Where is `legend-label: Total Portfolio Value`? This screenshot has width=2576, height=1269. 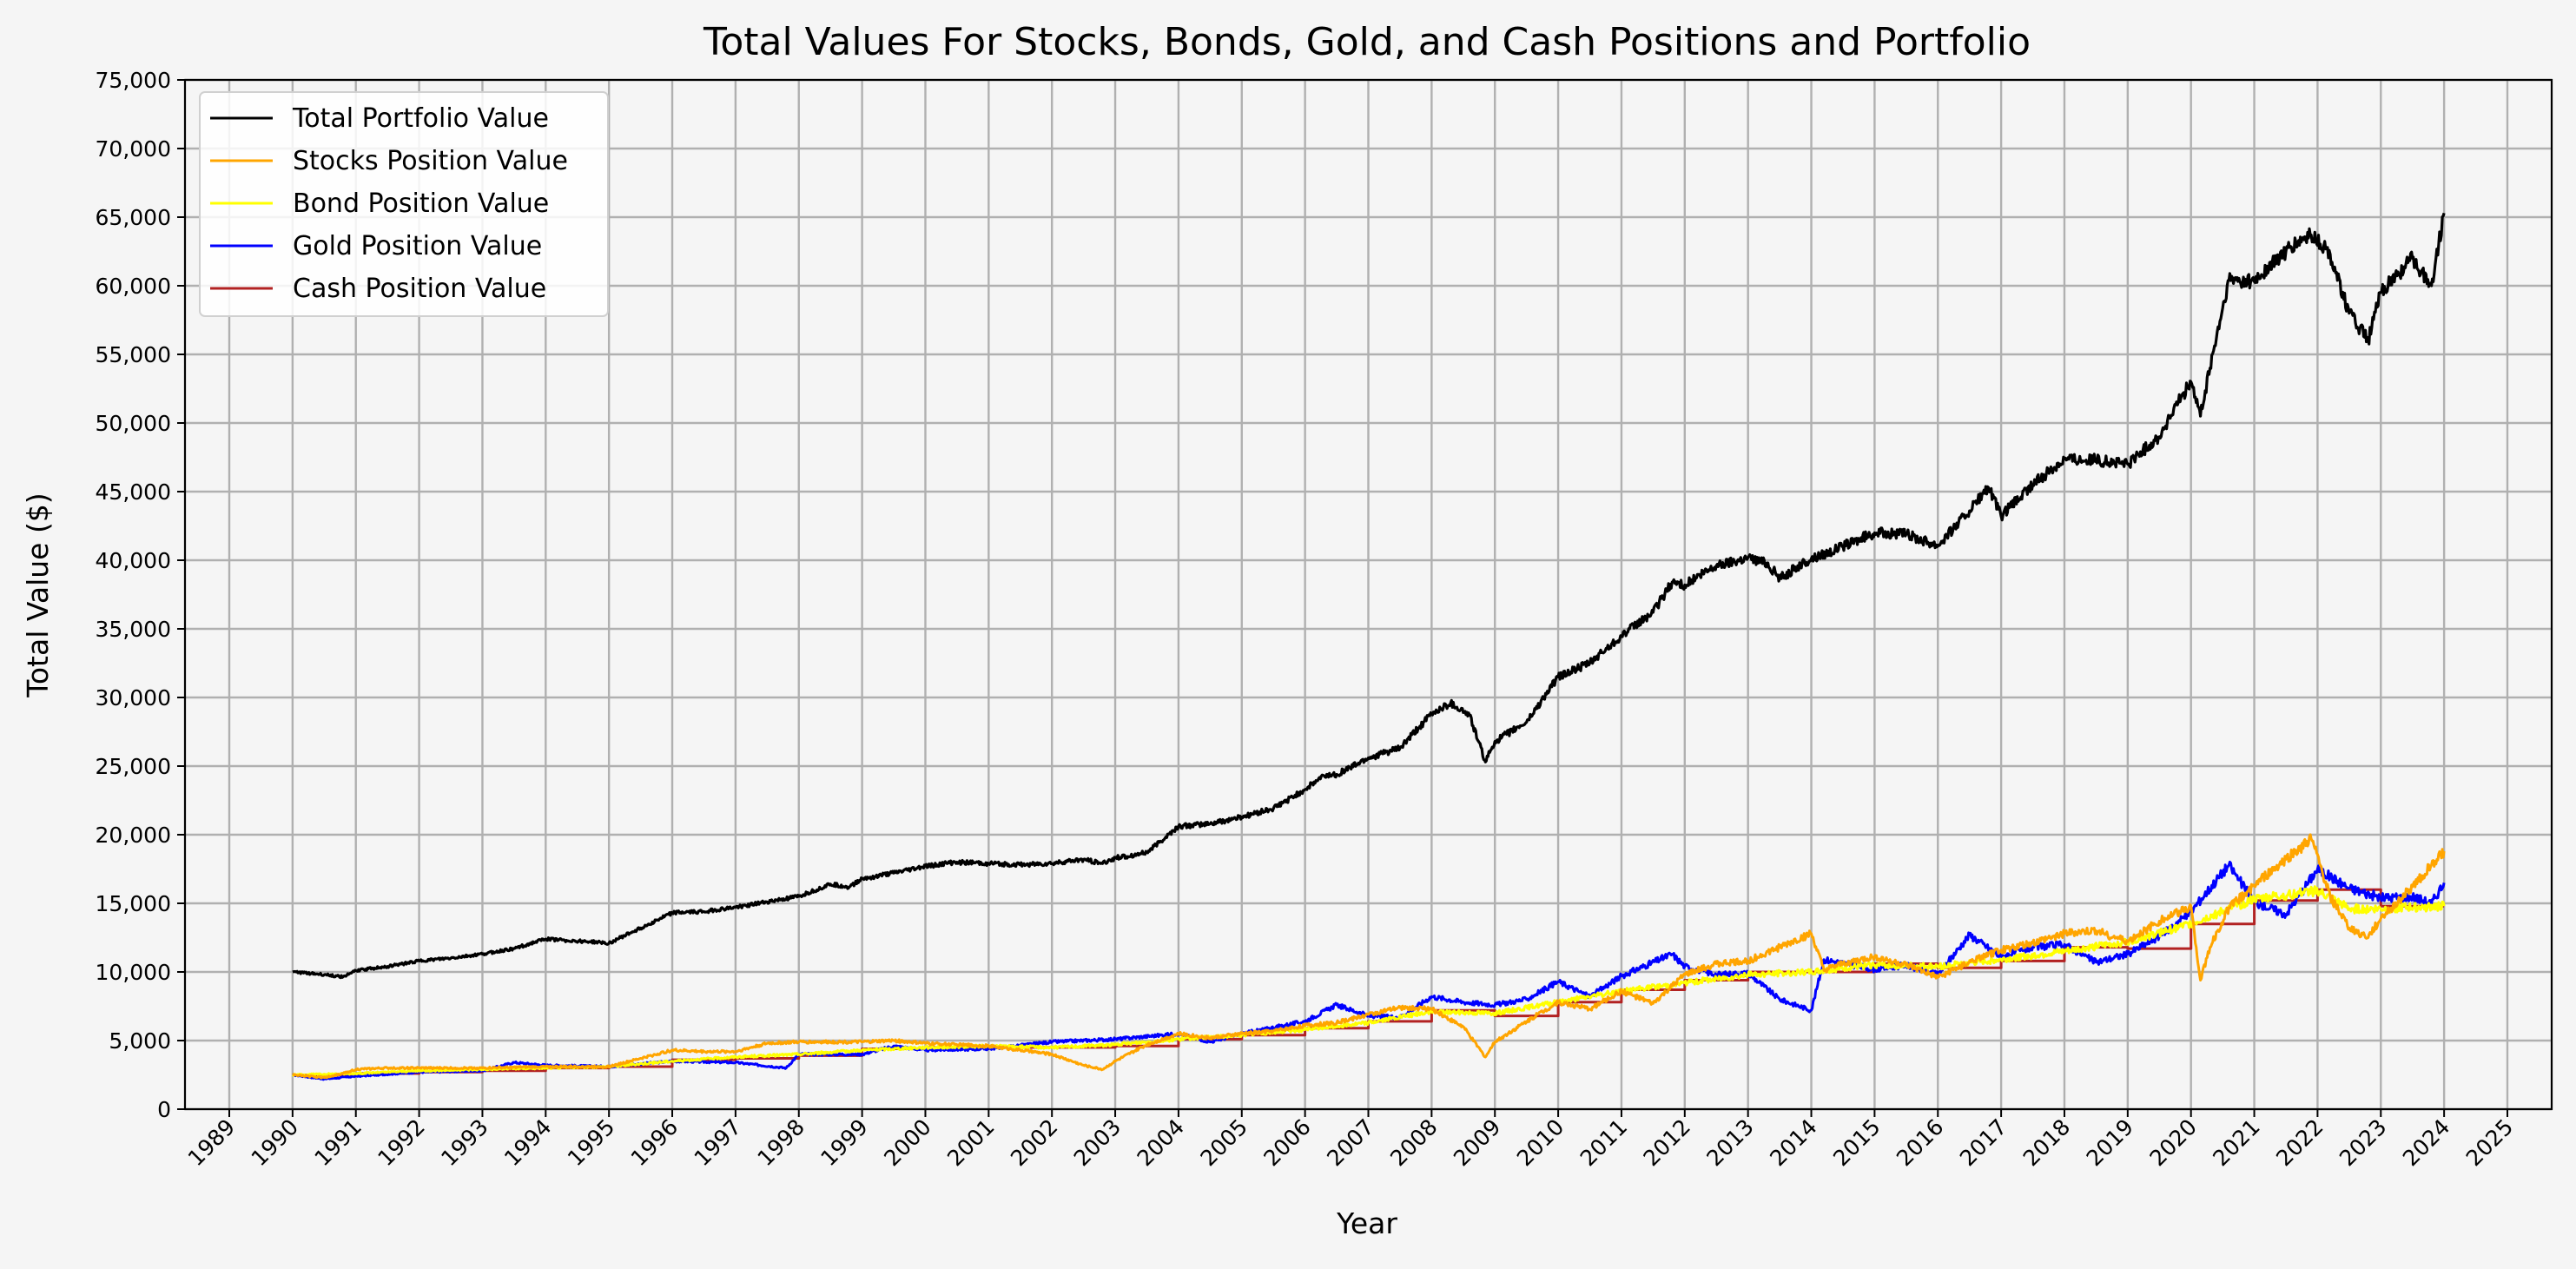
legend-label: Total Portfolio Value is located at coordinates (420, 119).